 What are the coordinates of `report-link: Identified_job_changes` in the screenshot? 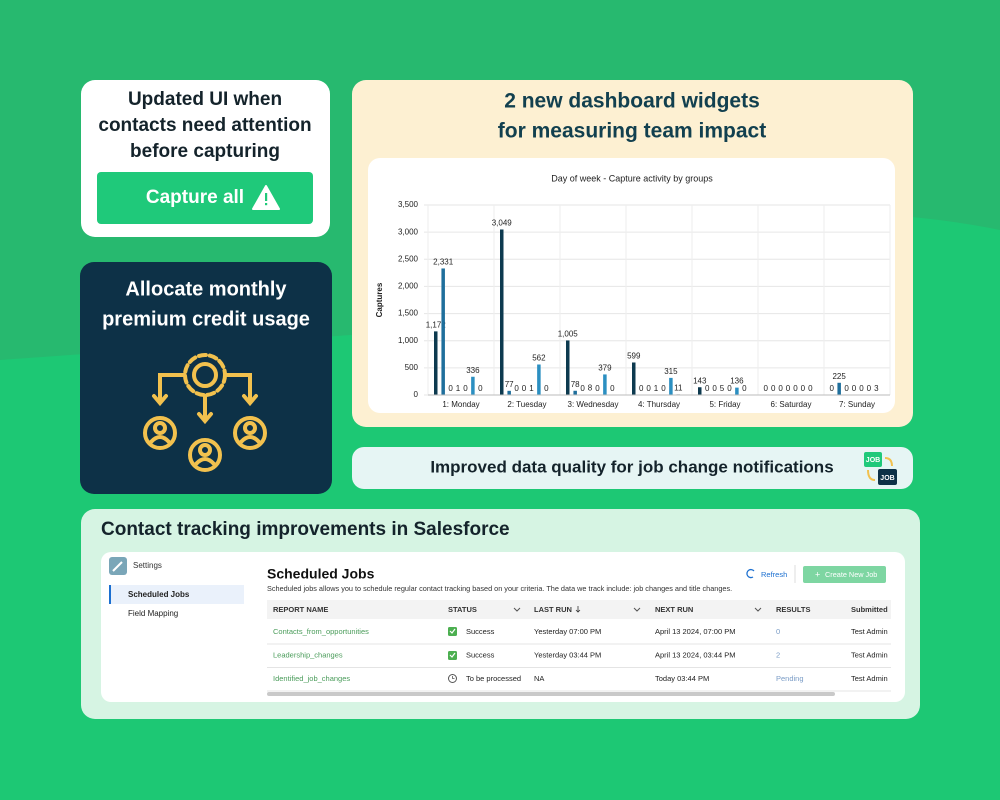 It's located at (311, 678).